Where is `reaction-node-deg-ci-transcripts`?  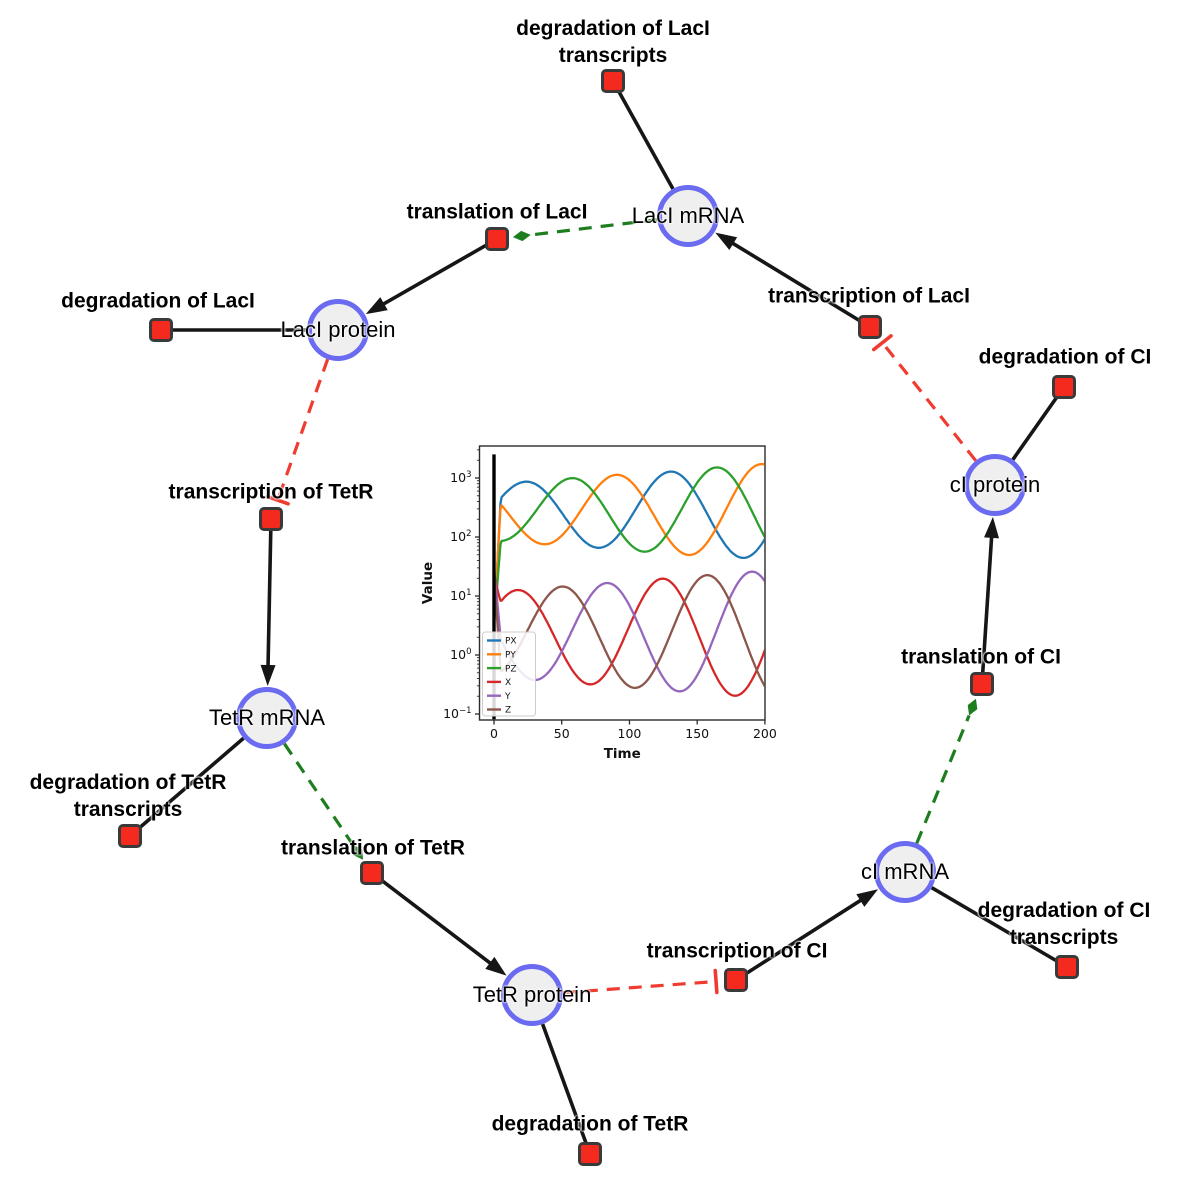
reaction-node-deg-ci-transcripts is located at coordinates (1067, 967).